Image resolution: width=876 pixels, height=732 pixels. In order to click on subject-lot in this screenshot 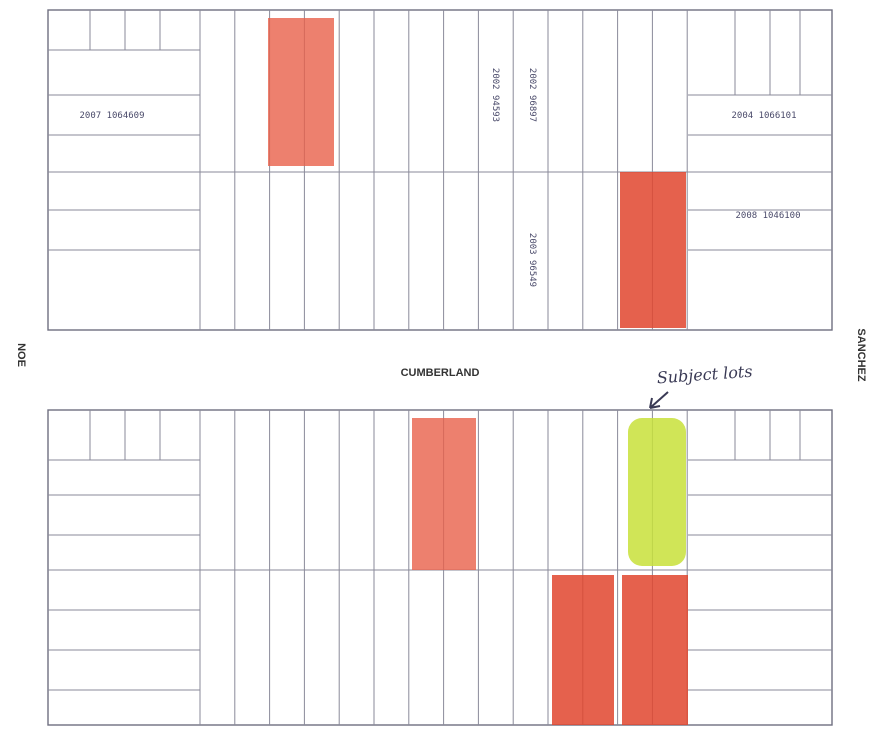, I will do `click(657, 492)`.